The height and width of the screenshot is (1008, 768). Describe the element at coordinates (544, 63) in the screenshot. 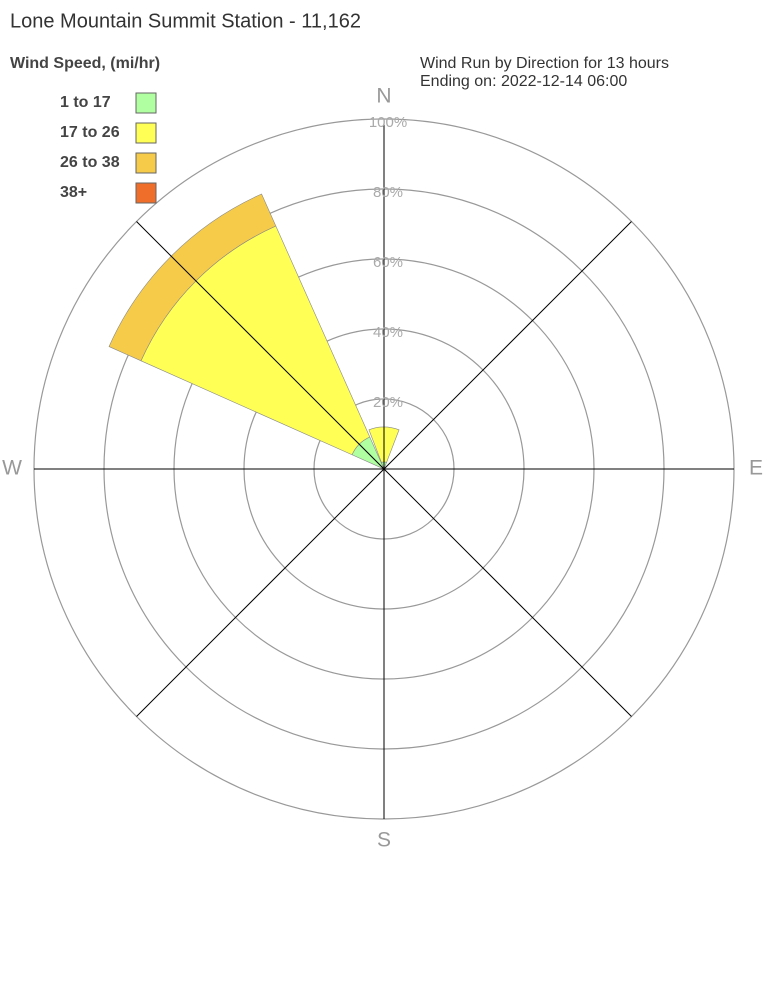

I see `chart-subtitle: Wind Run by Direction for 13 hours` at that location.